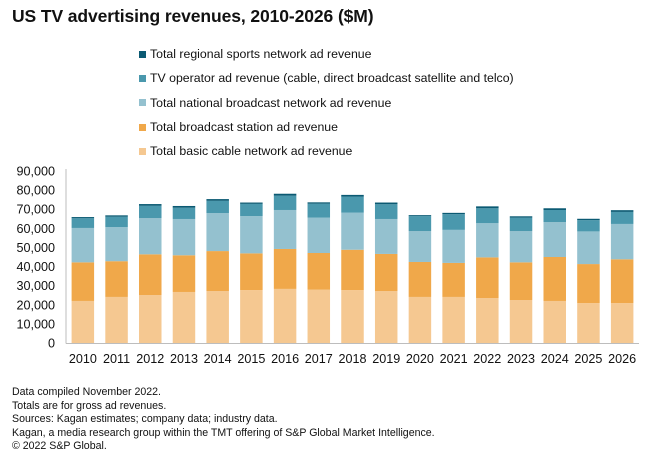  I want to click on footnote-copyright: © 2022 S&P Global., so click(59, 446).